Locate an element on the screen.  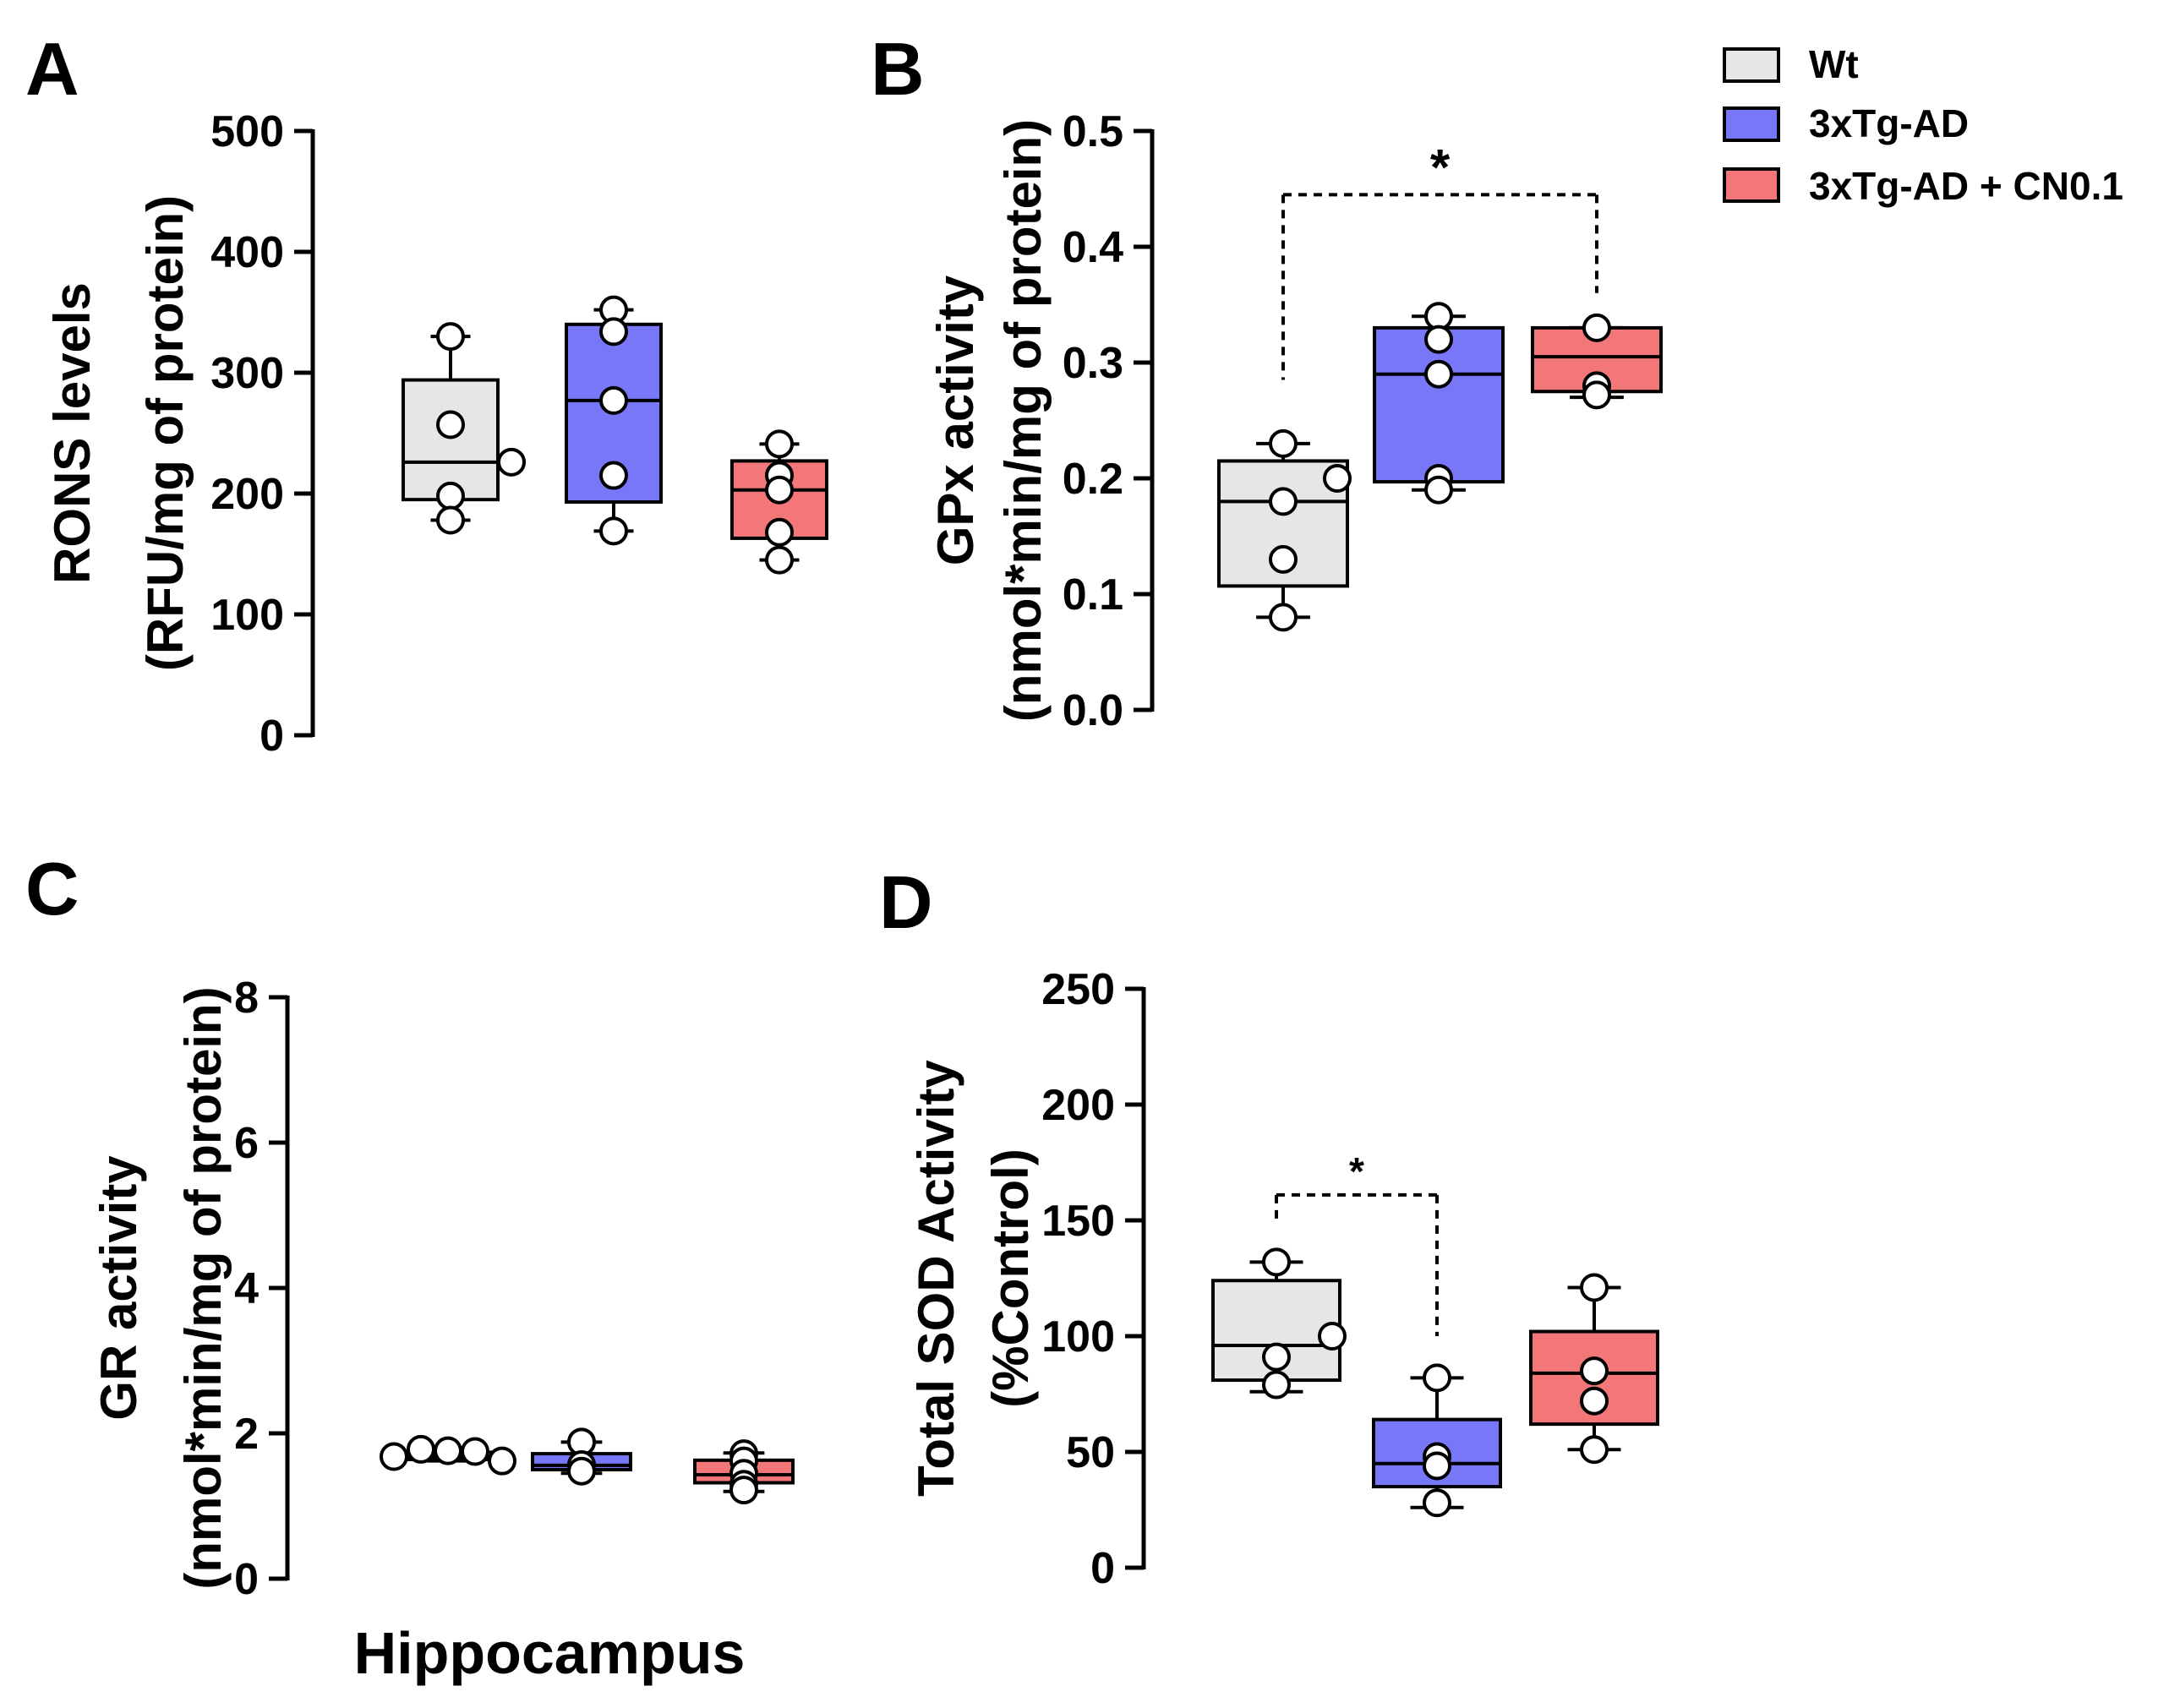
y-axis-label: Total SOD Activity is located at coordinates (936, 1278).